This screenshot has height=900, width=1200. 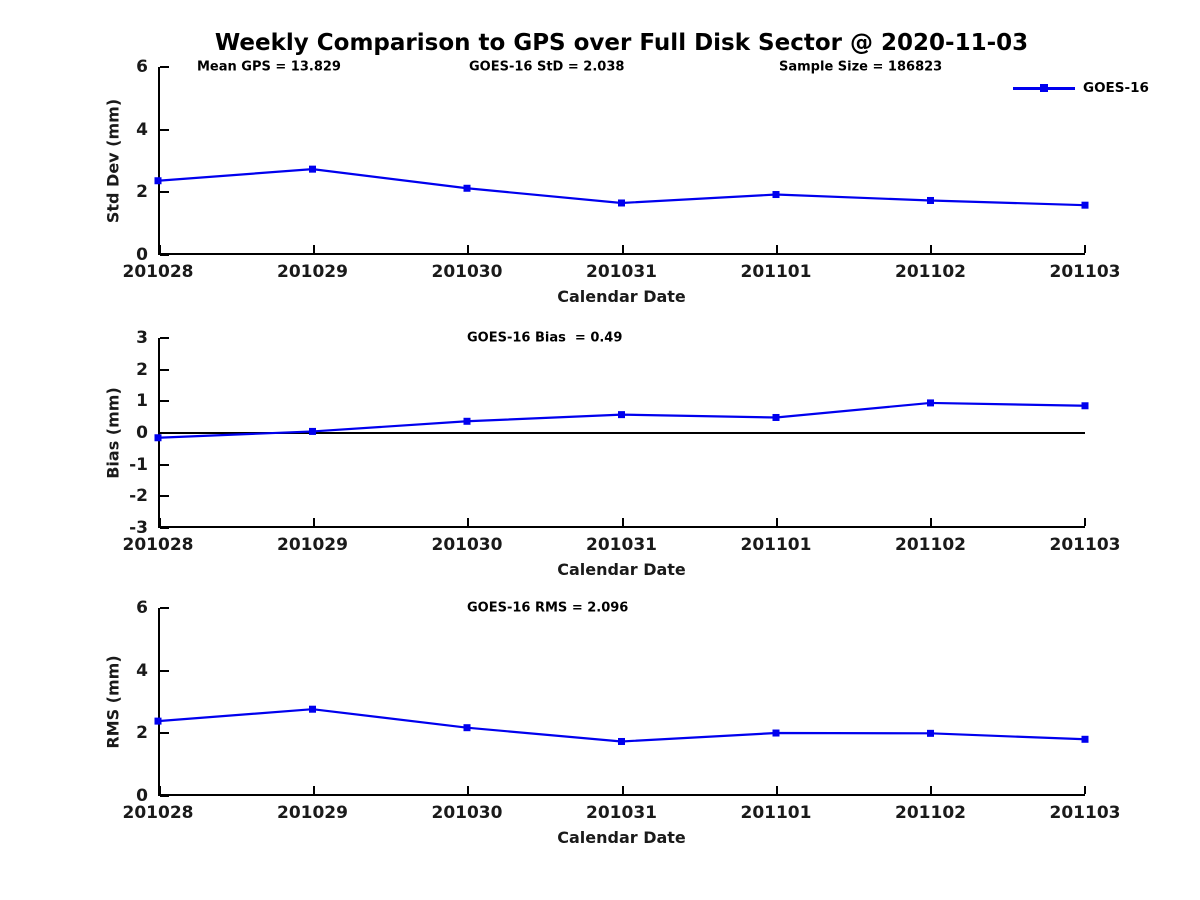 I want to click on legend-line-sample, so click(x=1044, y=88).